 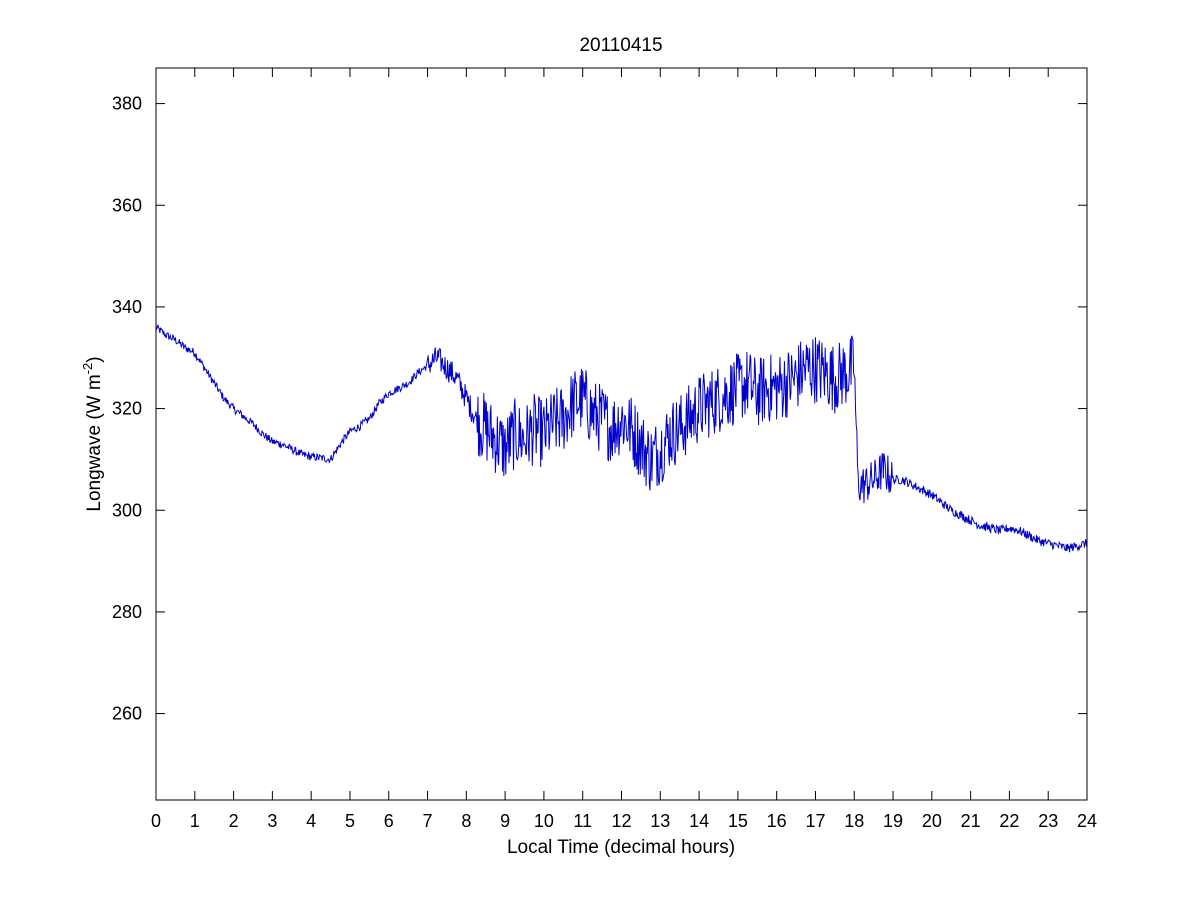 I want to click on y-tick-label: 300, so click(x=127, y=510).